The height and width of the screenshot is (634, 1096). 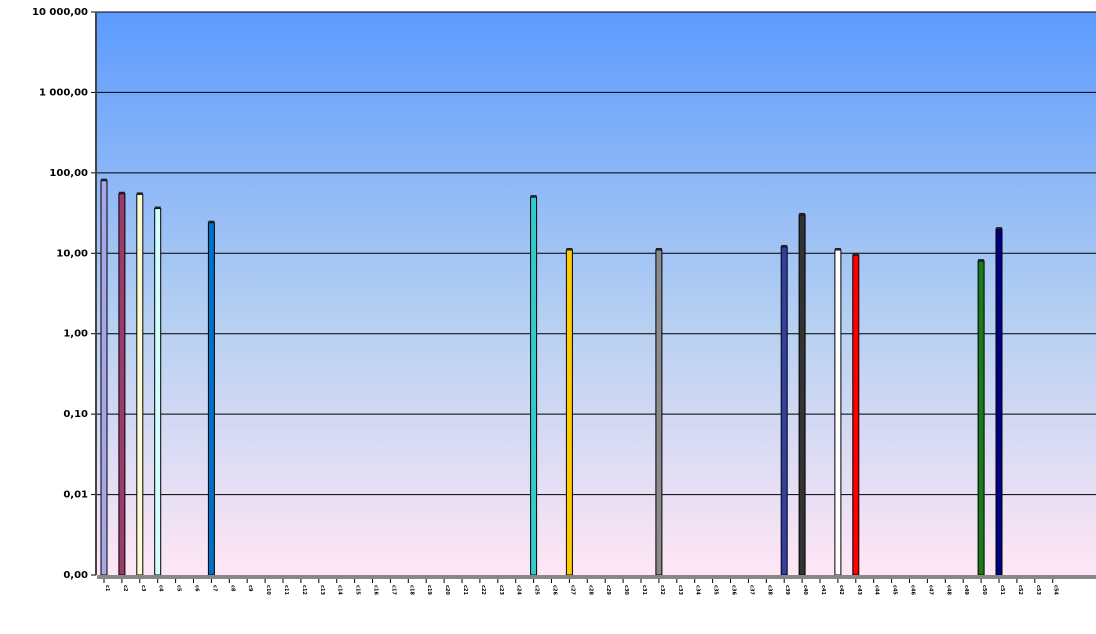 I want to click on x-tick-label: c22, so click(x=483, y=590).